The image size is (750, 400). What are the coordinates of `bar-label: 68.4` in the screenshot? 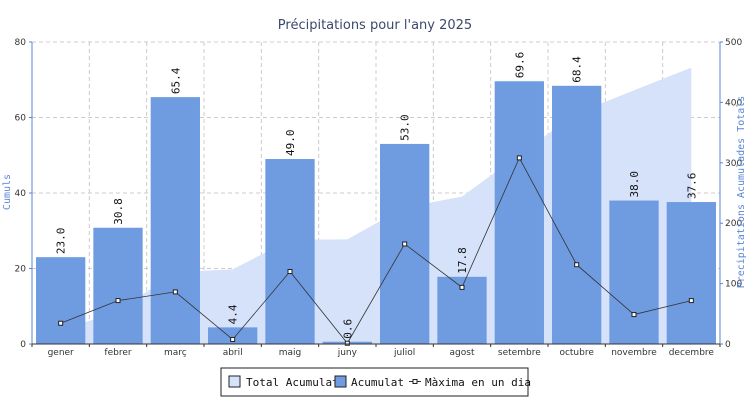 It's located at (577, 69).